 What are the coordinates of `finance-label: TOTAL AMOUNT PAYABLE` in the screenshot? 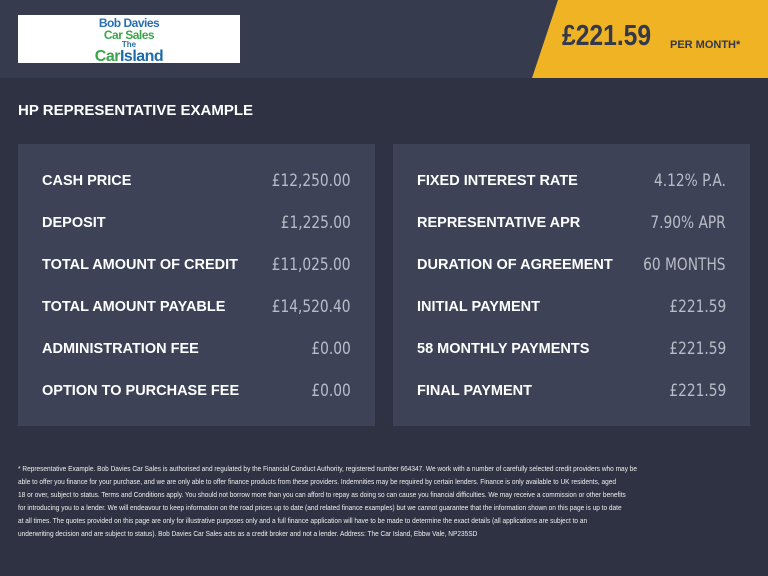 It's located at (134, 307).